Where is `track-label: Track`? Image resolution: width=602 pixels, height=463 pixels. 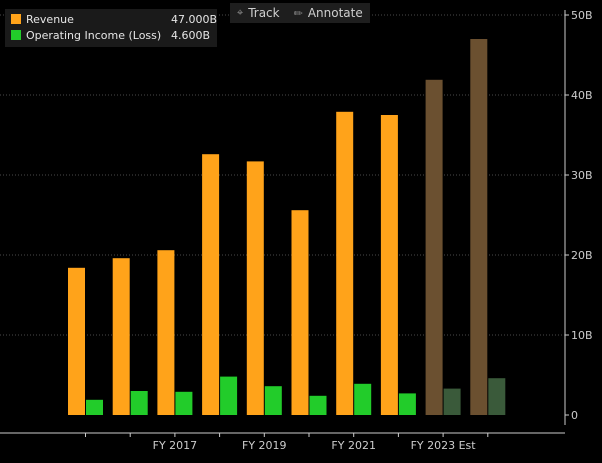
track-label: Track is located at coordinates (264, 13).